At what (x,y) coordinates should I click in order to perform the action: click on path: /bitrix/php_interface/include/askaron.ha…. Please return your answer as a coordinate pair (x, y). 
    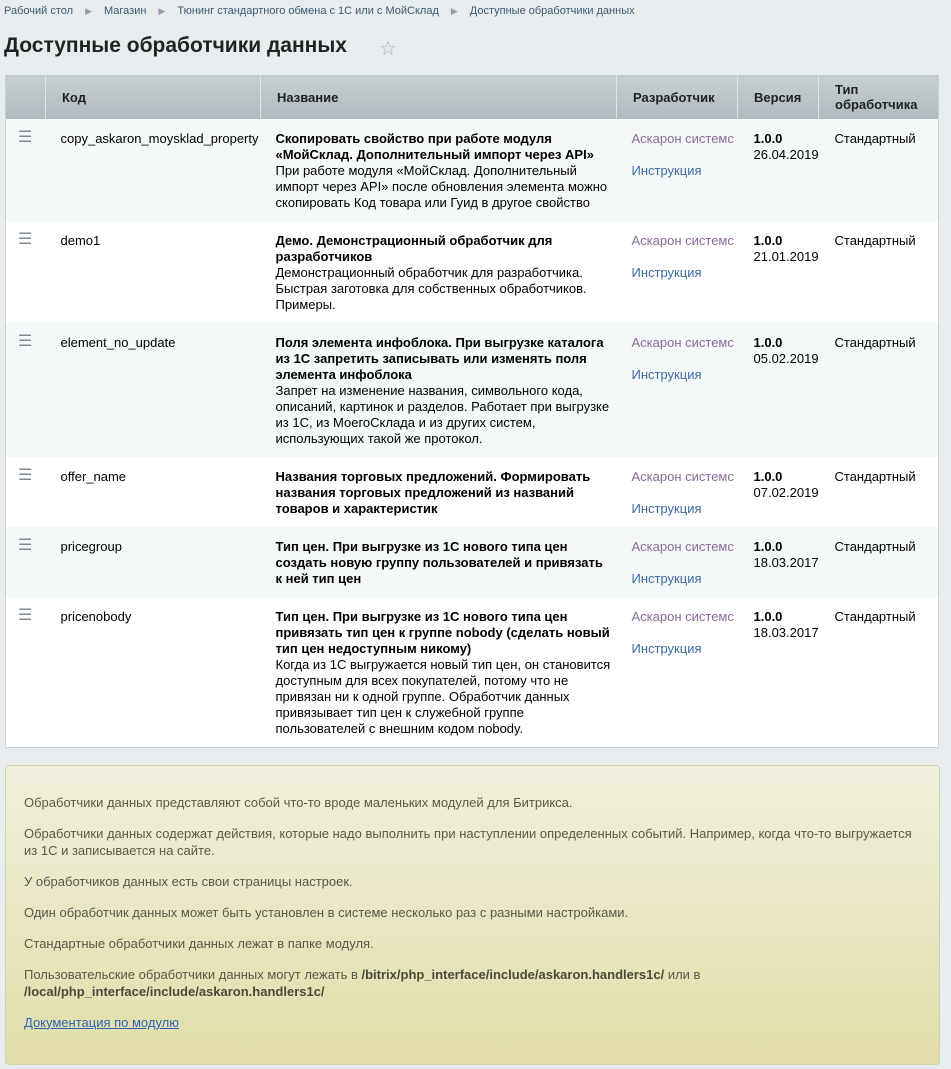
    Looking at the image, I should click on (513, 974).